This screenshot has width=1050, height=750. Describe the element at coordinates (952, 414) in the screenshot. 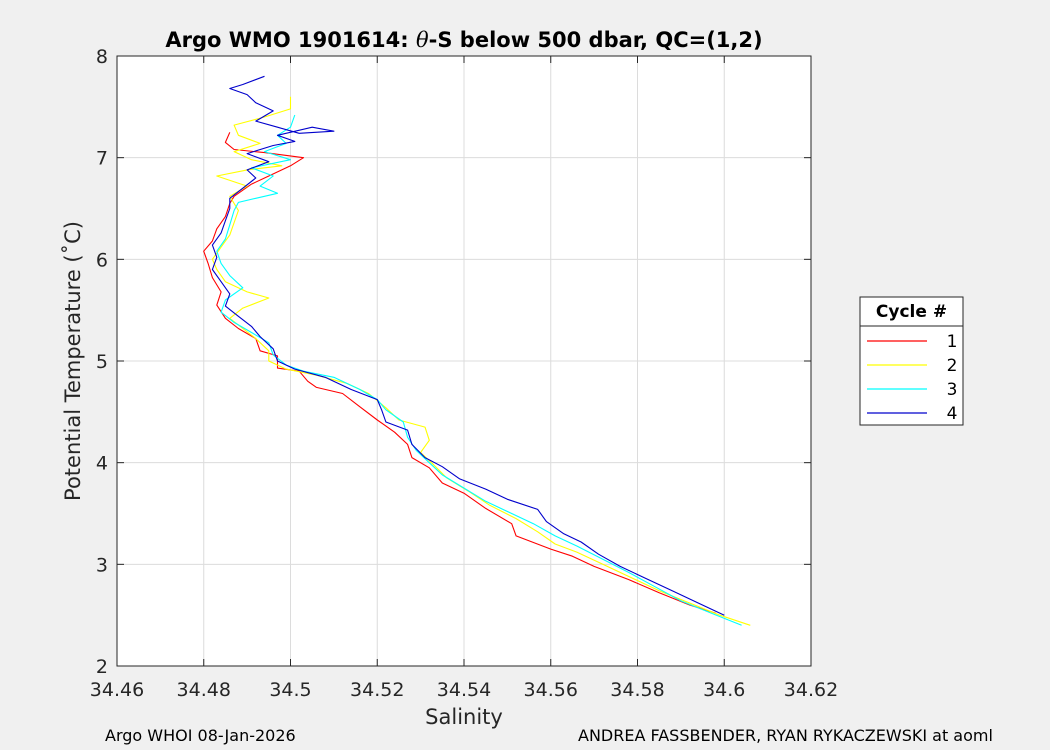

I see `legend-label-4: 4` at that location.